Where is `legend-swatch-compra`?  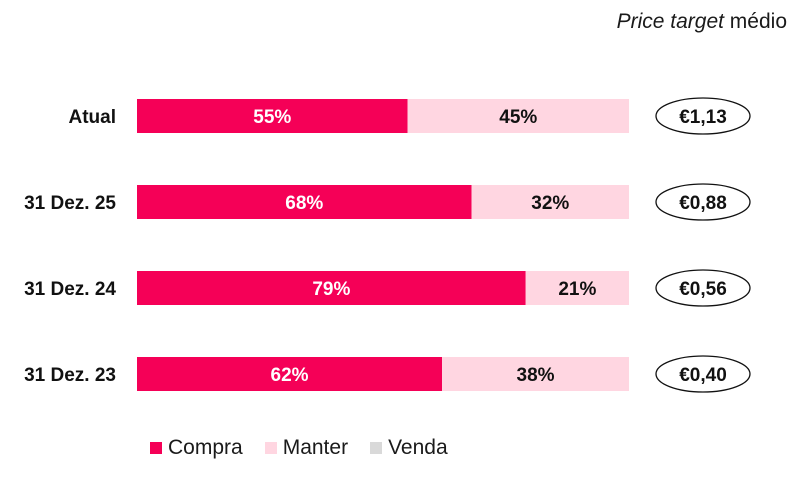
legend-swatch-compra is located at coordinates (156, 448).